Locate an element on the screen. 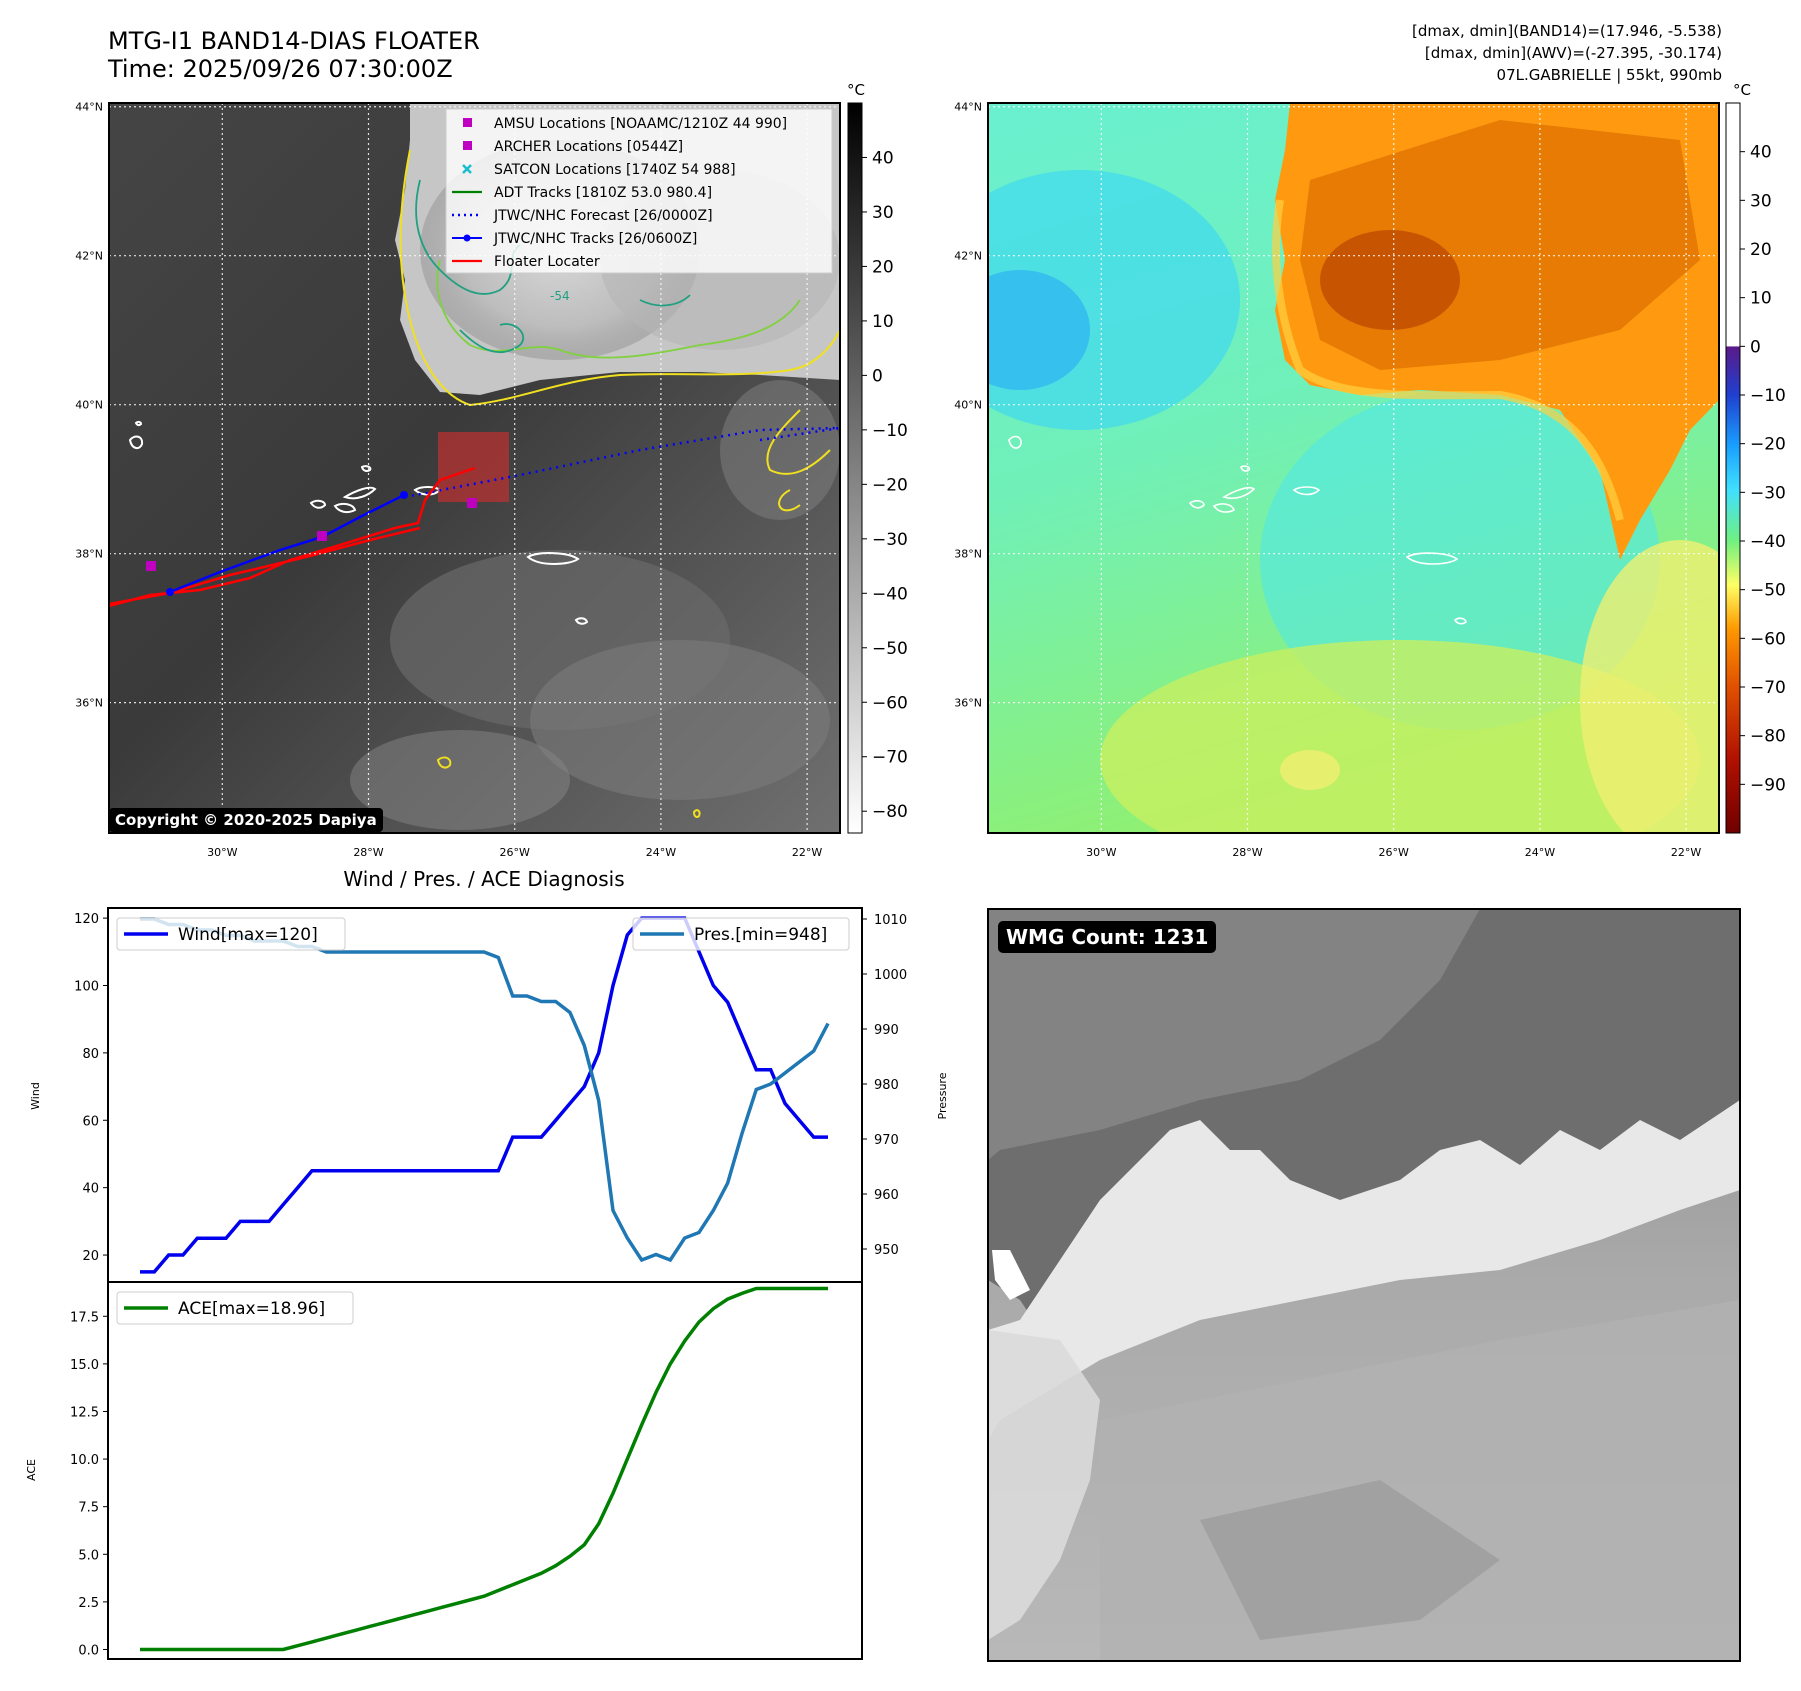 This screenshot has height=1691, width=1801. pressure-ytick-label: 980 is located at coordinates (886, 1085).